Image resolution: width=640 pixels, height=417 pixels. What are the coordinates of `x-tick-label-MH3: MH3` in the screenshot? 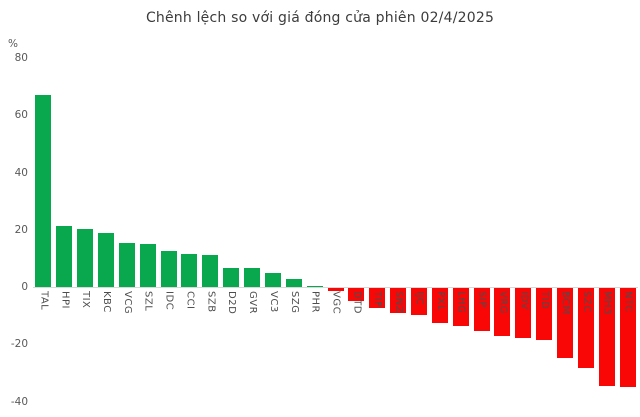 It's located at (607, 303).